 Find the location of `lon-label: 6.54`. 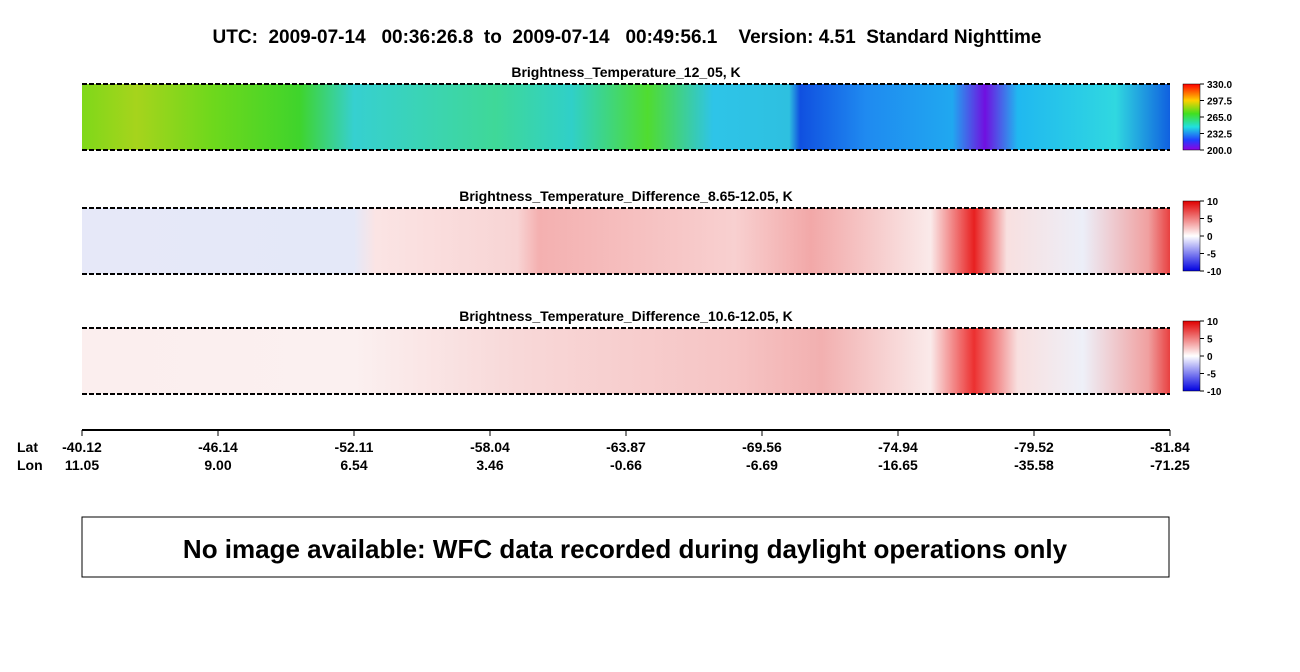

lon-label: 6.54 is located at coordinates (353, 465).